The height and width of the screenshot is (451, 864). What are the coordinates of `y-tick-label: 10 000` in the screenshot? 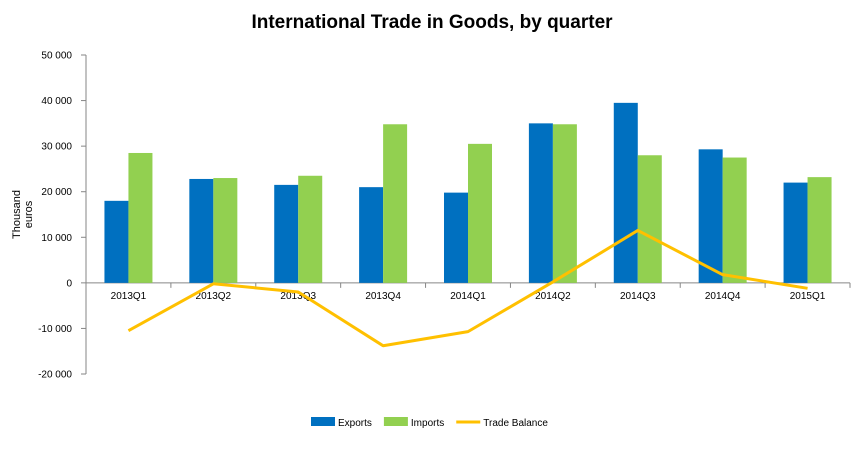 It's located at (56, 238).